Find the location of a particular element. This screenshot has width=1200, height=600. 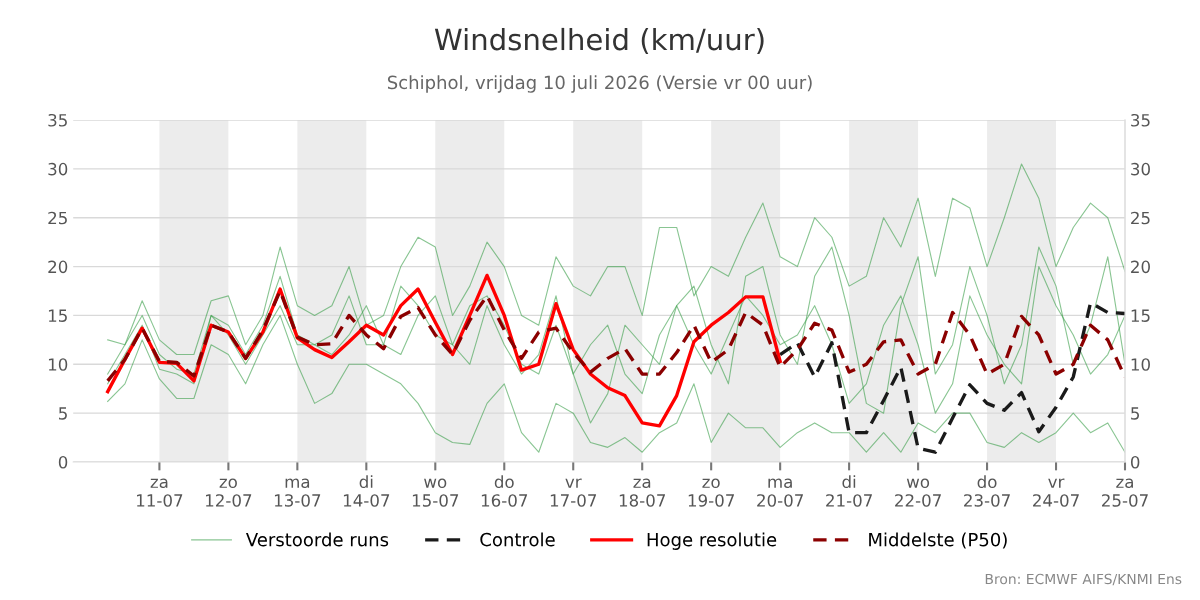

y2-tick-label: 25 is located at coordinates (1140, 218).